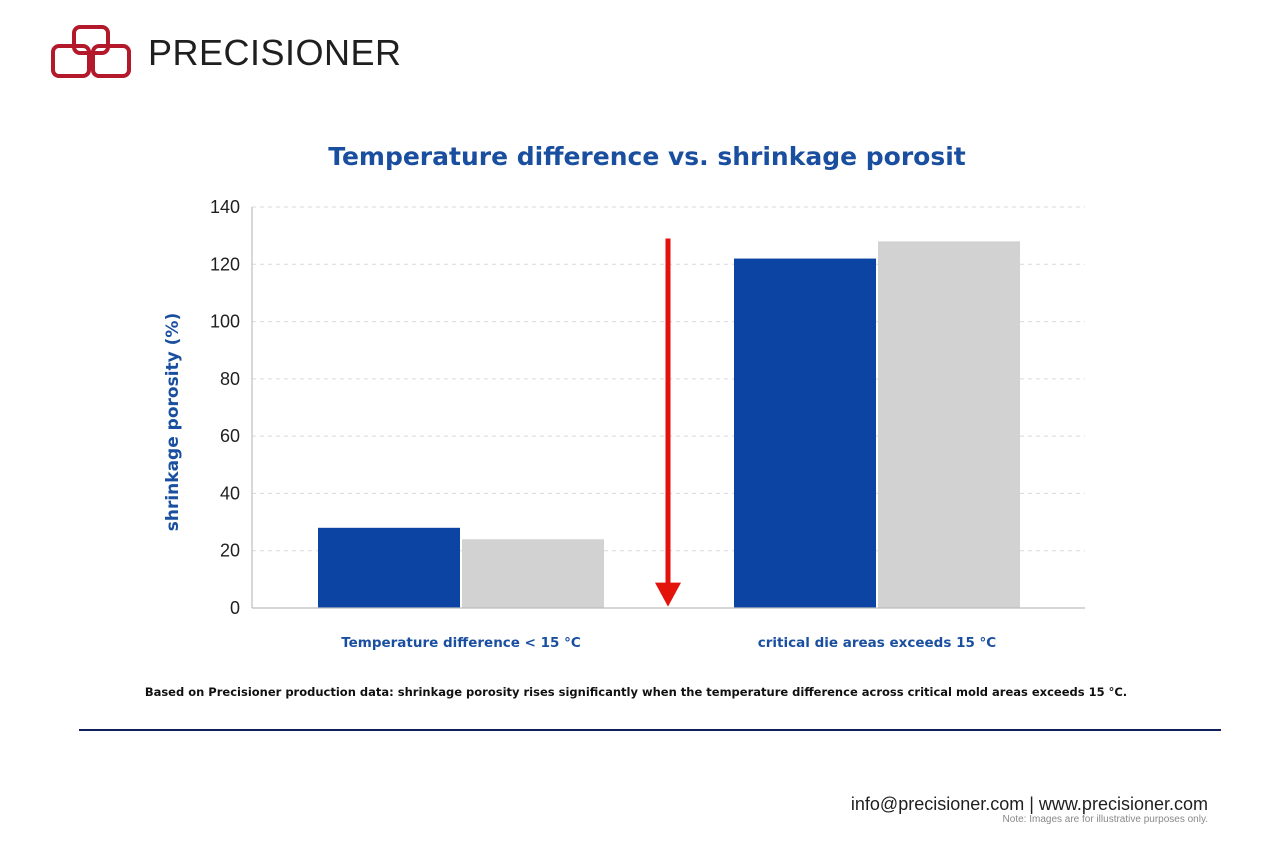  Describe the element at coordinates (230, 379) in the screenshot. I see `y-tick-label-80: 80` at that location.